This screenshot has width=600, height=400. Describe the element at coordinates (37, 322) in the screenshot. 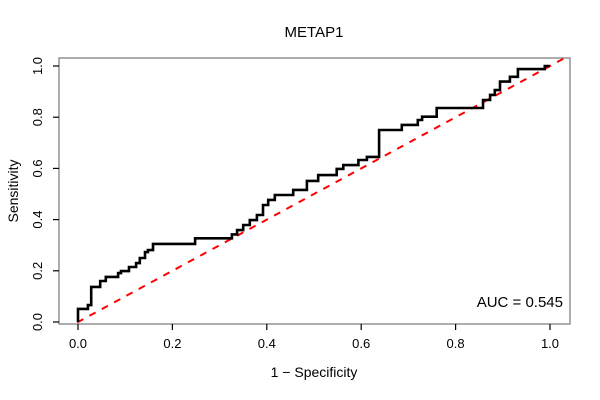

I see `y-tick-label: 0.0` at that location.